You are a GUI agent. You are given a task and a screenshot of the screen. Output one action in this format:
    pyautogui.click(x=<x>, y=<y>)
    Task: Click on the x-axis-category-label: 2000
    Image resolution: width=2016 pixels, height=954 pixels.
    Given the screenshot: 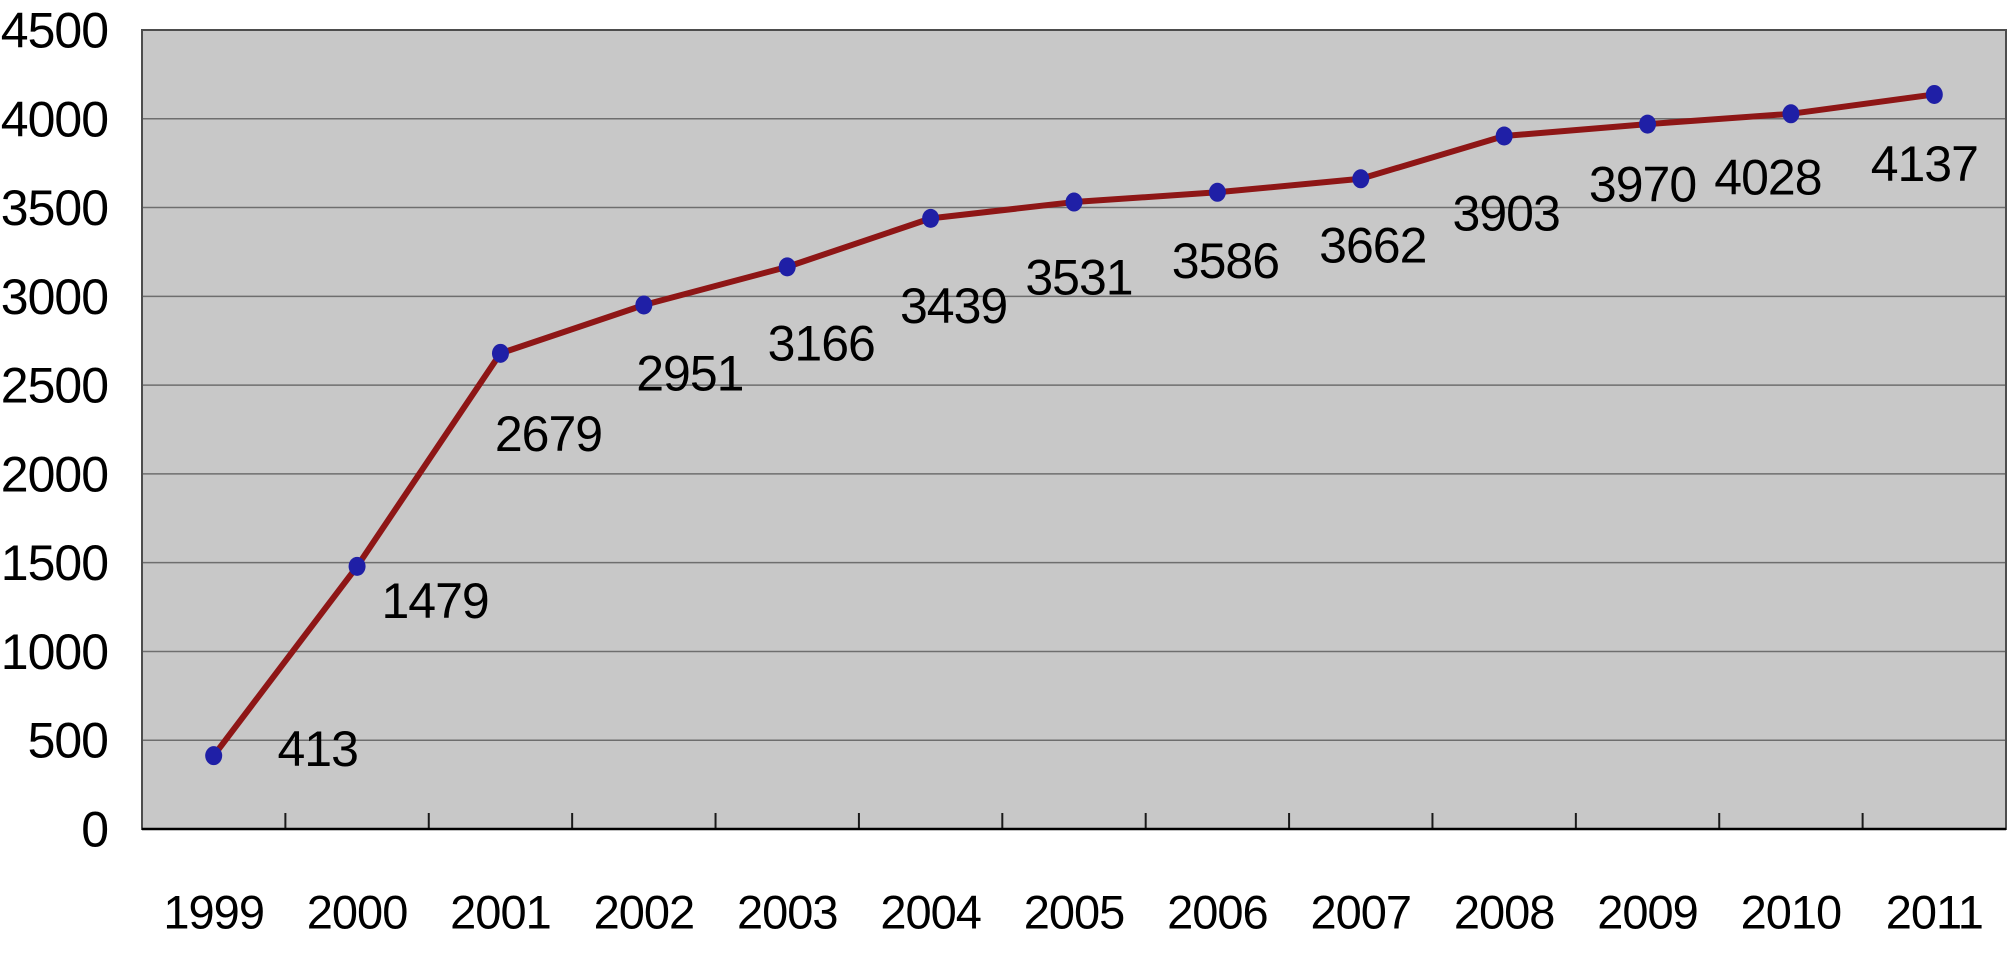 What is the action you would take?
    pyautogui.click(x=357, y=911)
    